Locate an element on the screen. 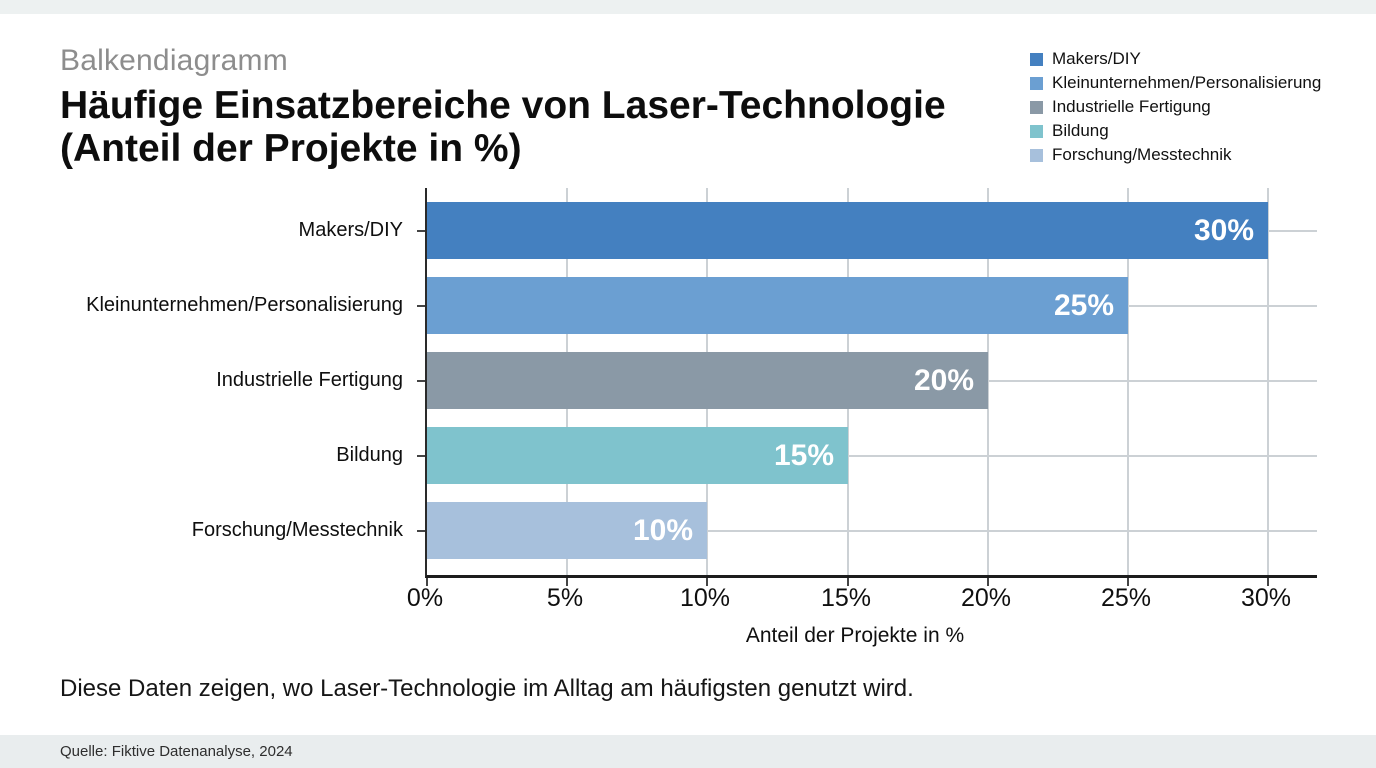 The height and width of the screenshot is (768, 1376). x-tick-label: 10% is located at coordinates (705, 598).